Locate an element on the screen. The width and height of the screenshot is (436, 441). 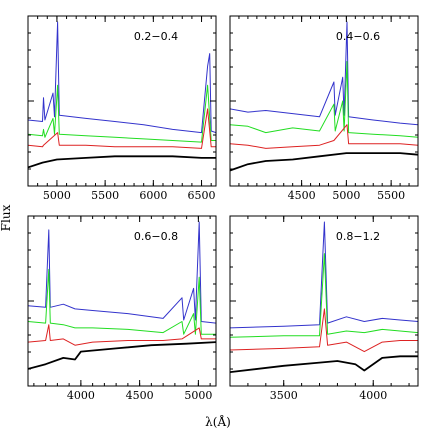
panel-label: 0.6−0.8 is located at coordinates (156, 236).